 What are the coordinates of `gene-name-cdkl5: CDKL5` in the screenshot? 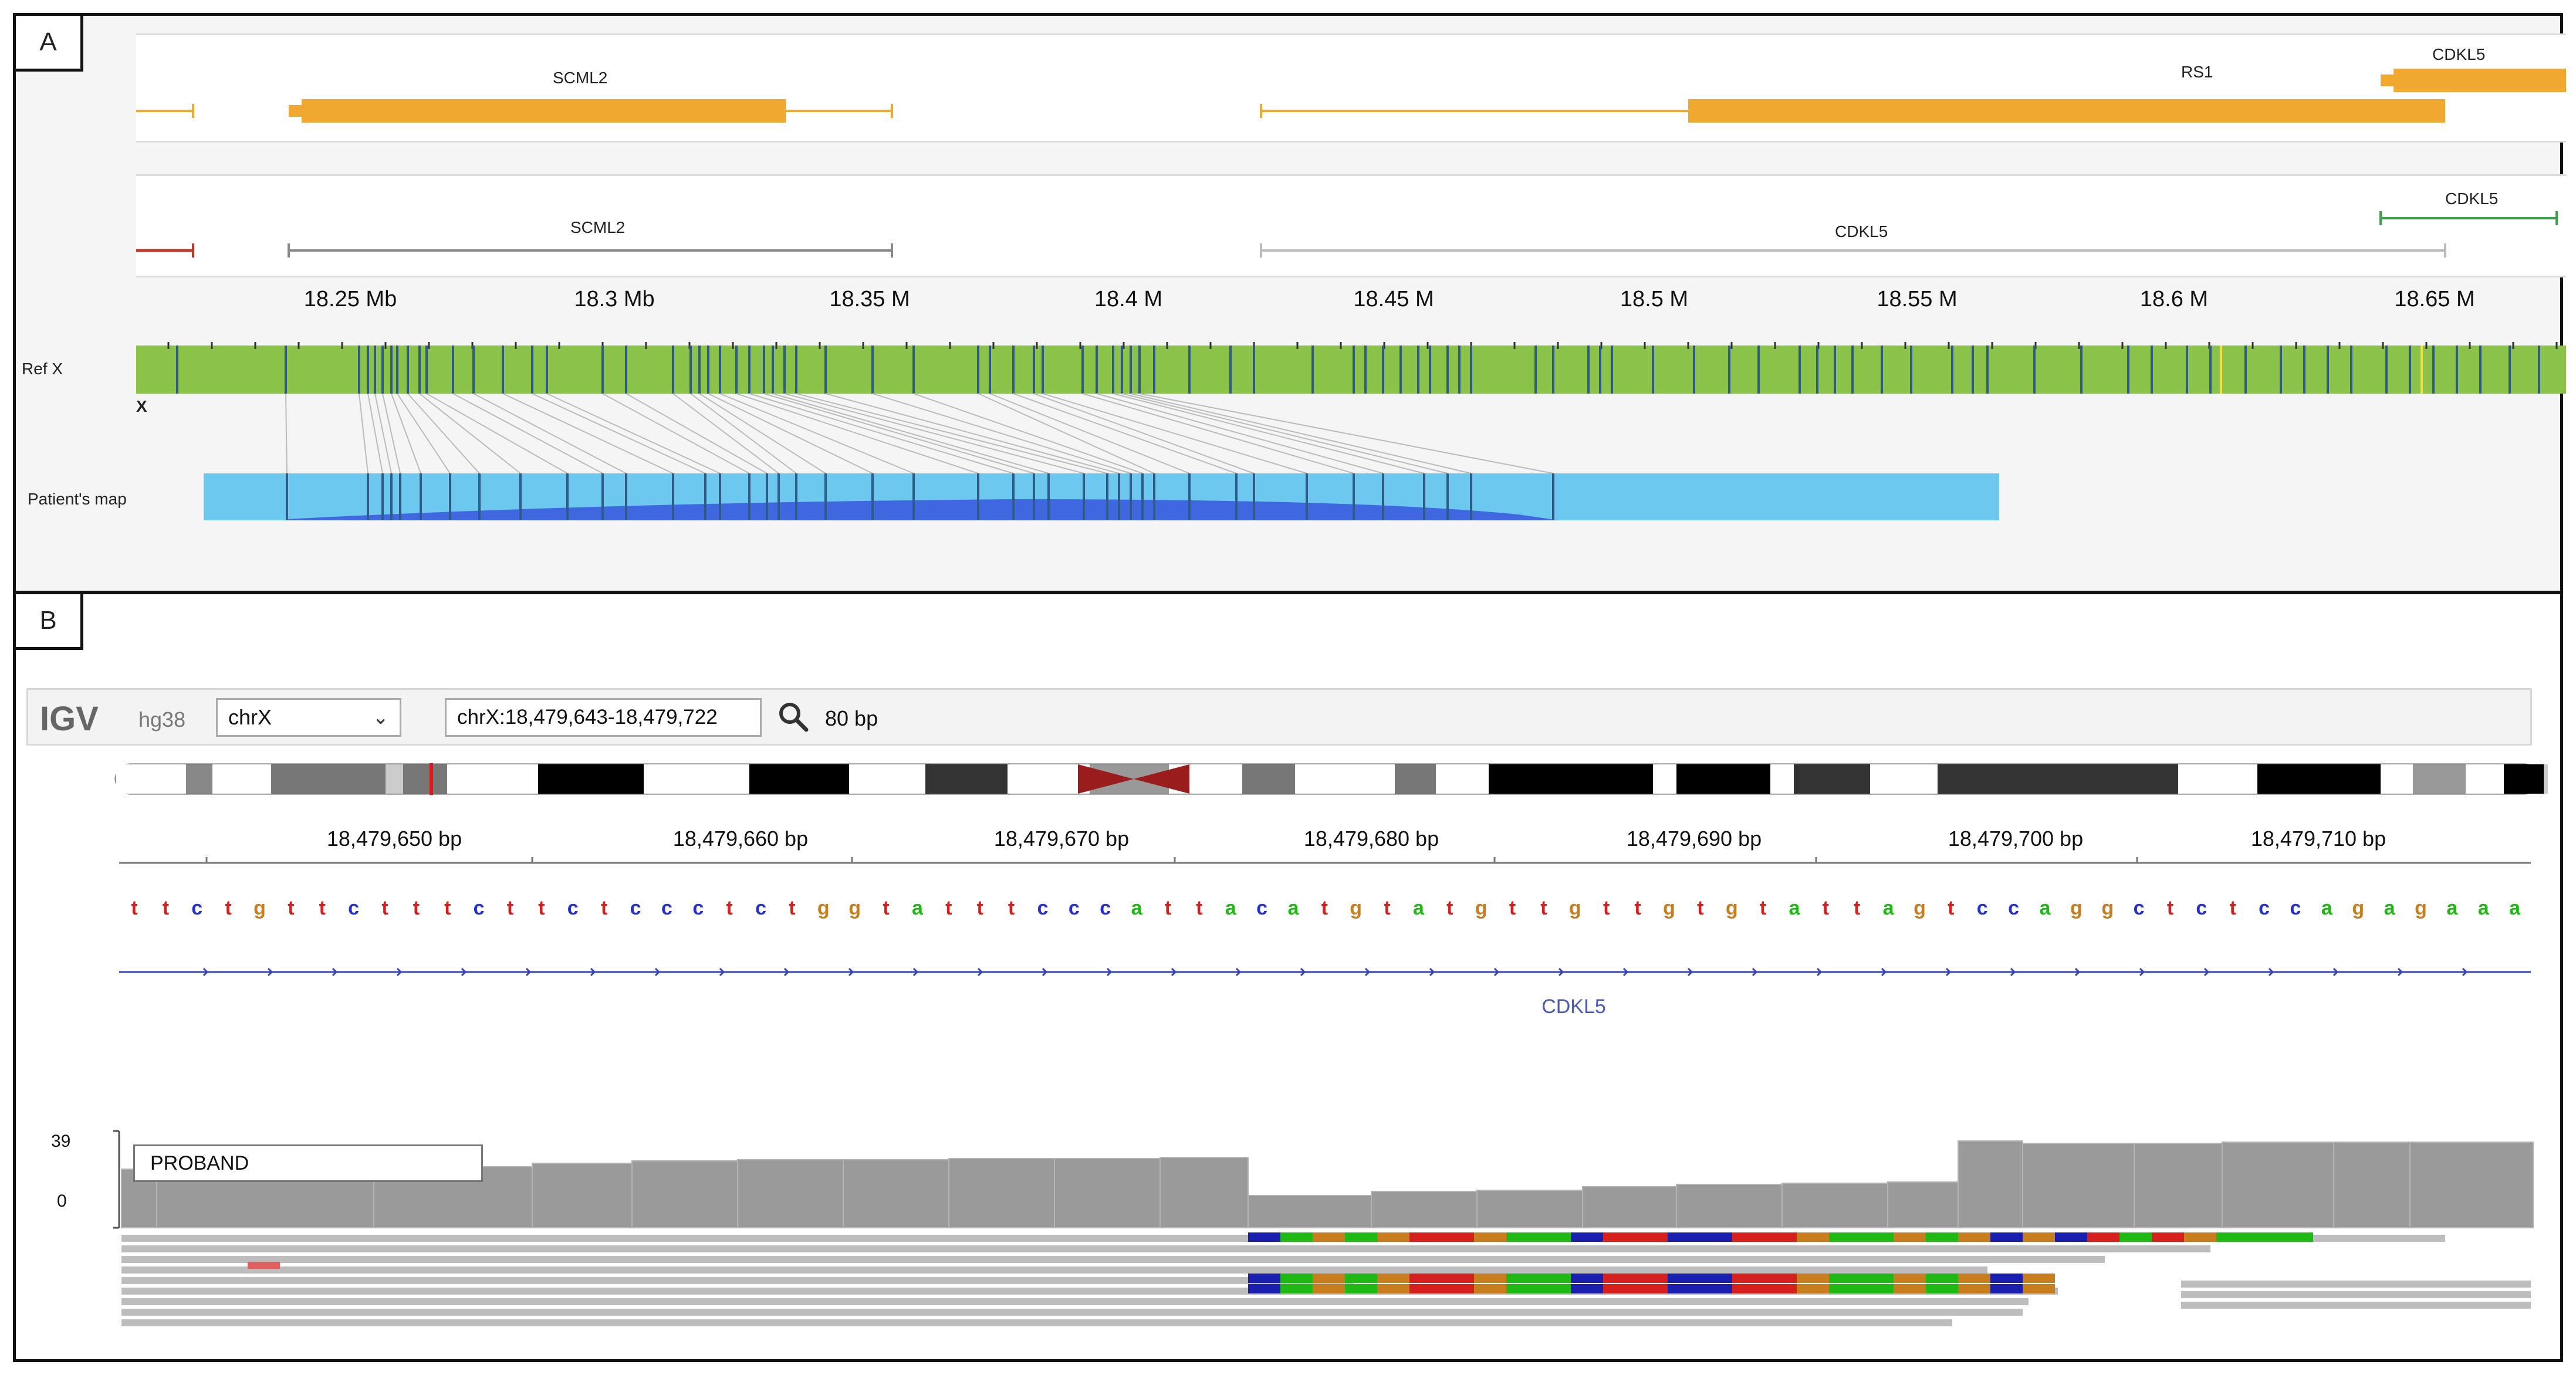 It's located at (1573, 1007).